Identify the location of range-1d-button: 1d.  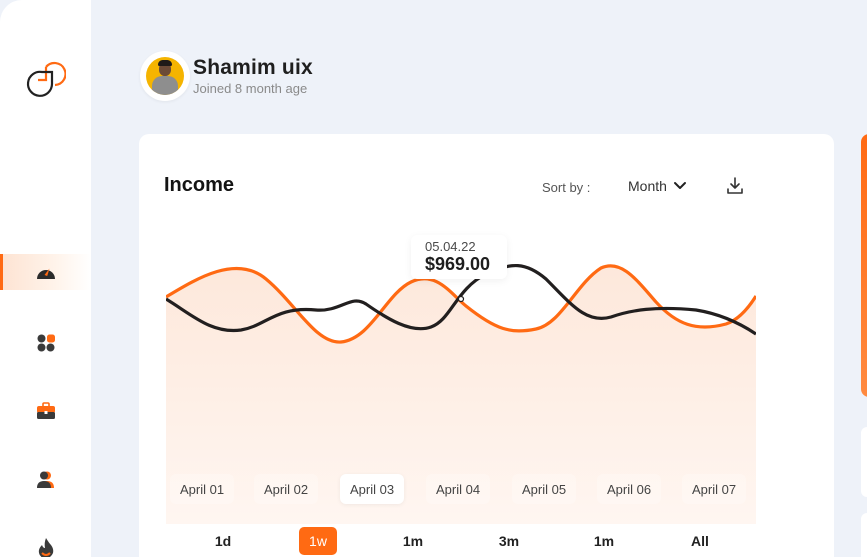
(223, 541).